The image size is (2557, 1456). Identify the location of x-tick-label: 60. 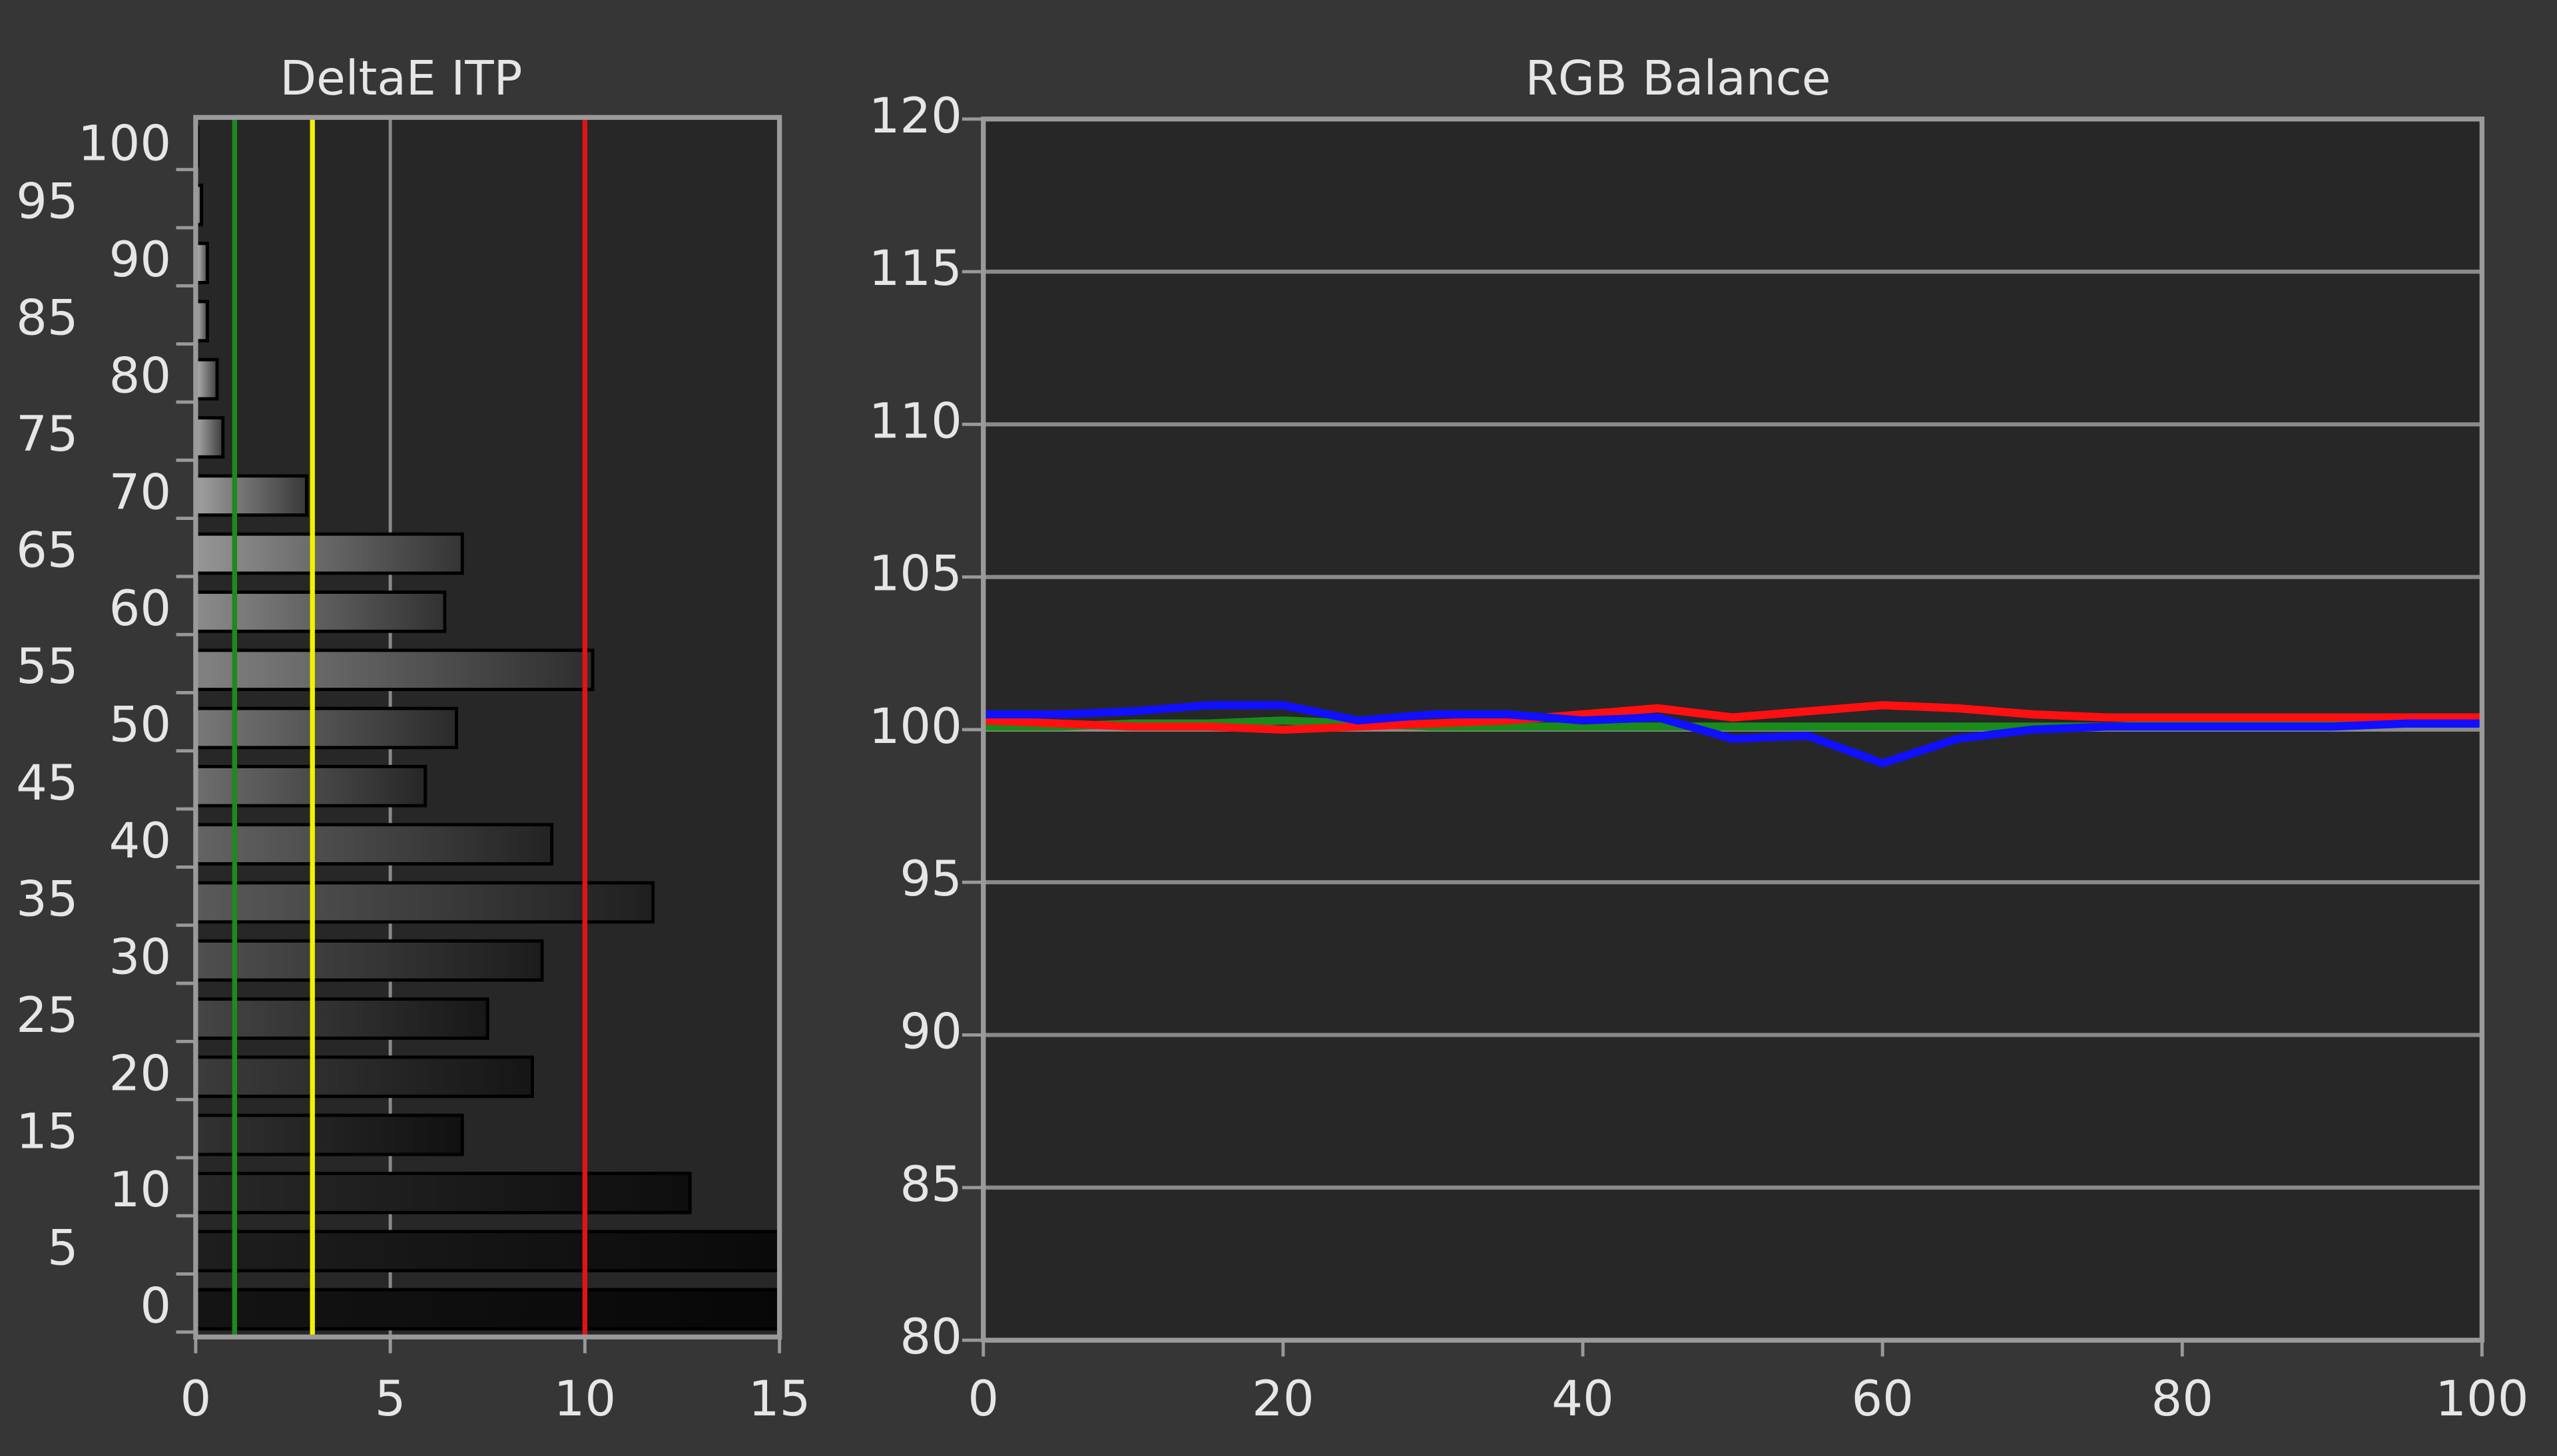
(1882, 1399).